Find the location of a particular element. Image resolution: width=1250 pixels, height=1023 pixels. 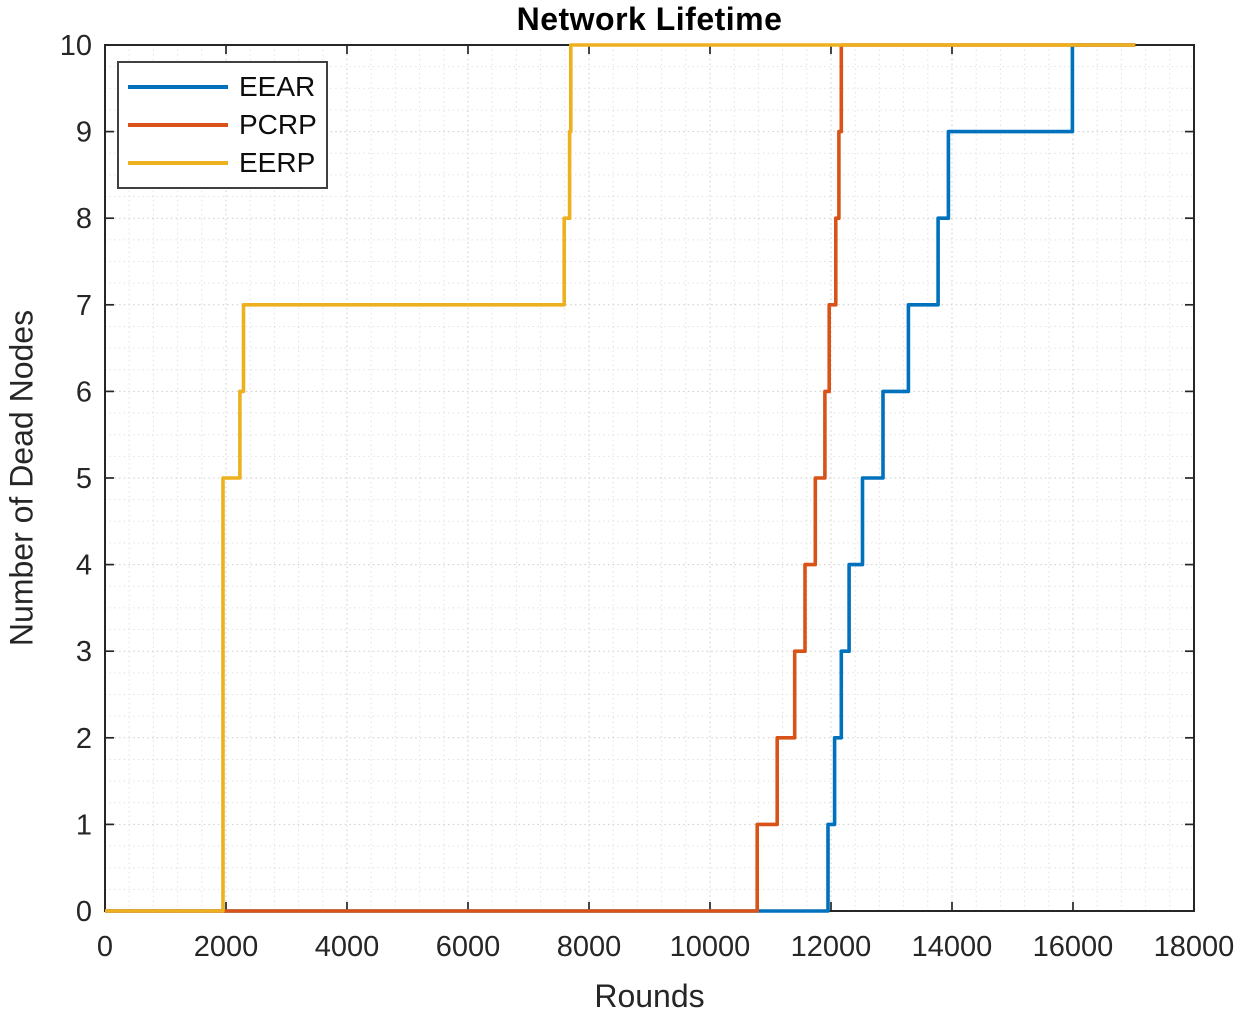

y-tick-label: 6 is located at coordinates (84, 392).